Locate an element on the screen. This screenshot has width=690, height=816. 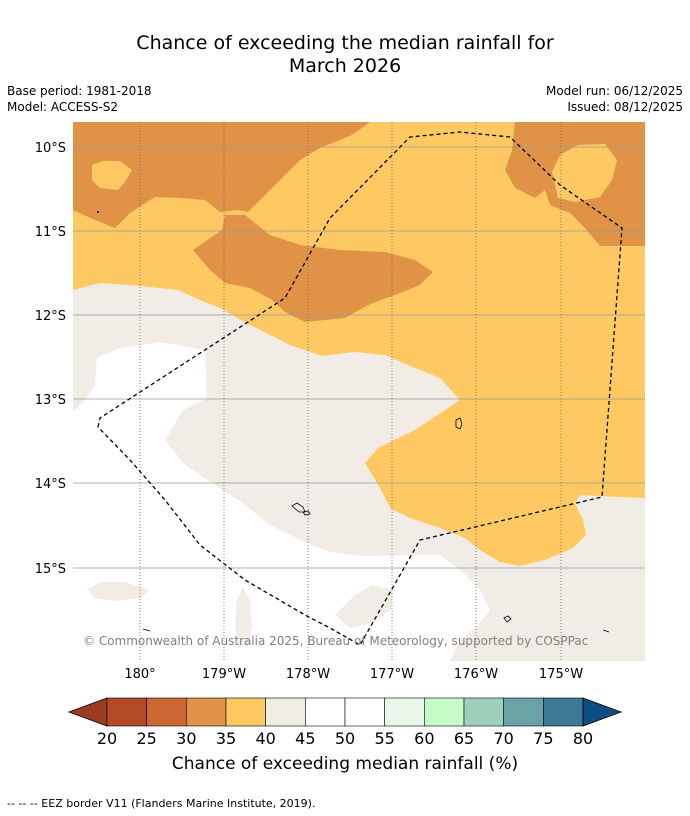
lon-label-175w: 175°W is located at coordinates (561, 674).